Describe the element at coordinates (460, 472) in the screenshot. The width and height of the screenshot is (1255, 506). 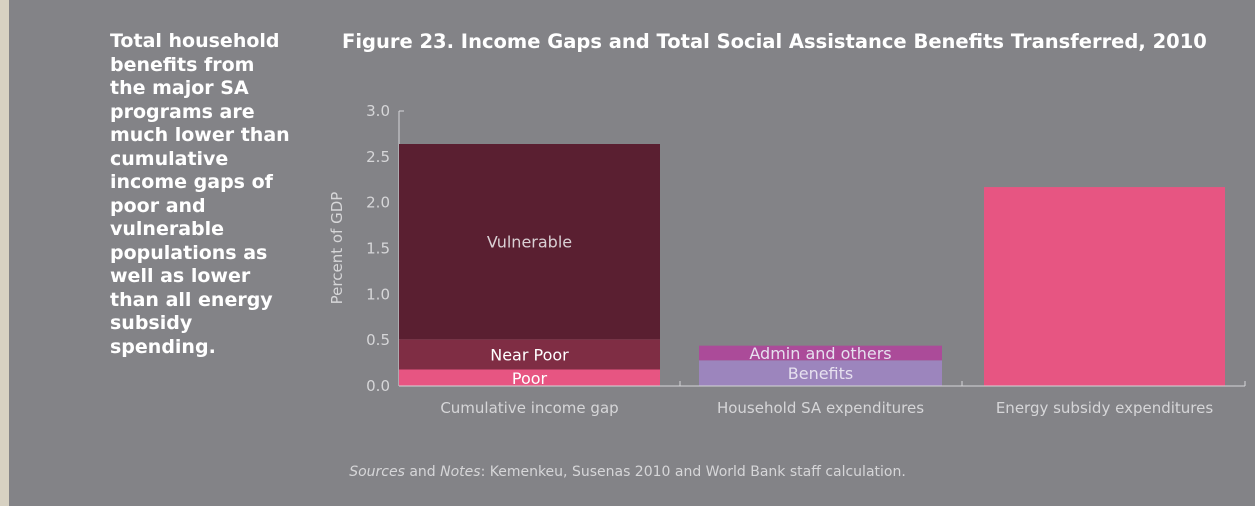
I see `notes-label: Notes` at that location.